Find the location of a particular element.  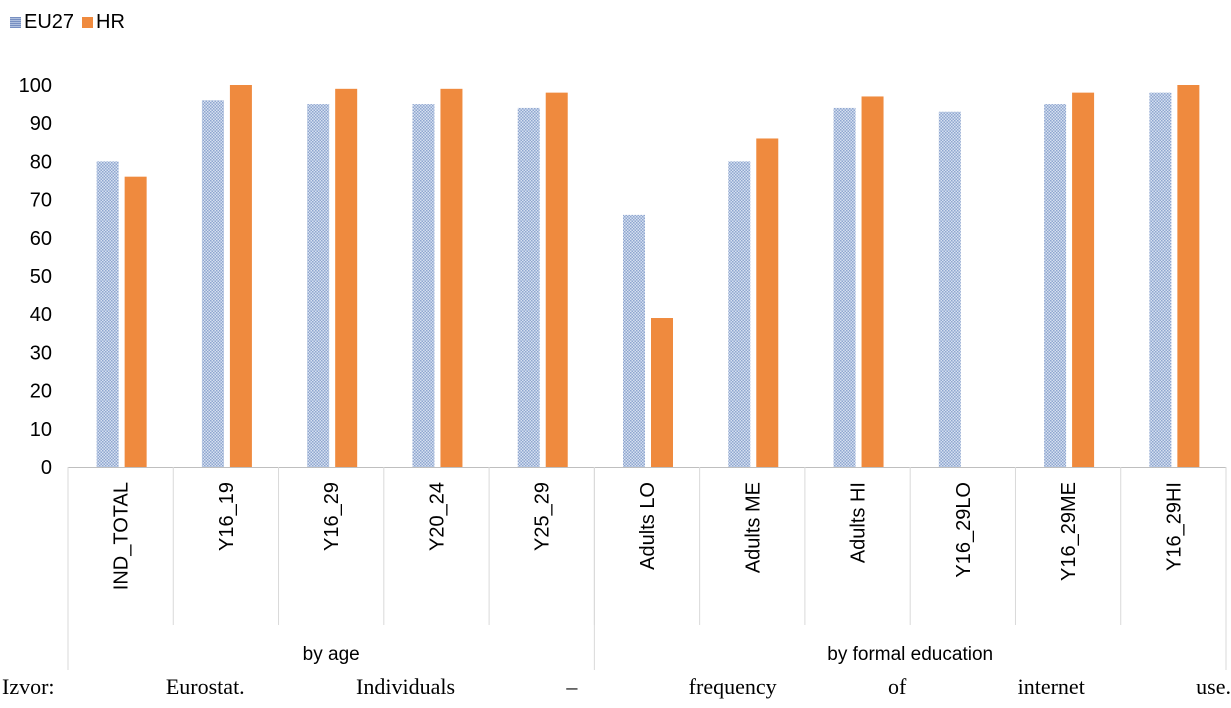

legend-item-eu27: EU27 is located at coordinates (42, 22).